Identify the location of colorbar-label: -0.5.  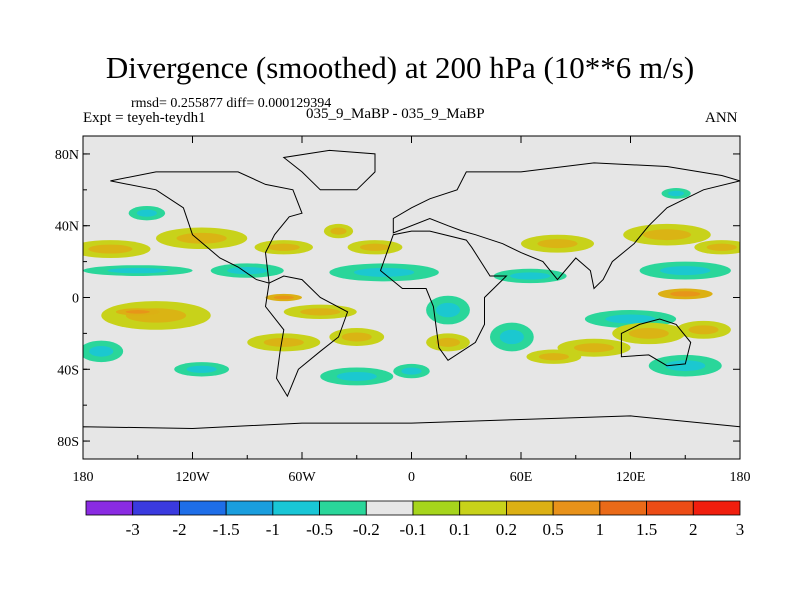
(319, 529).